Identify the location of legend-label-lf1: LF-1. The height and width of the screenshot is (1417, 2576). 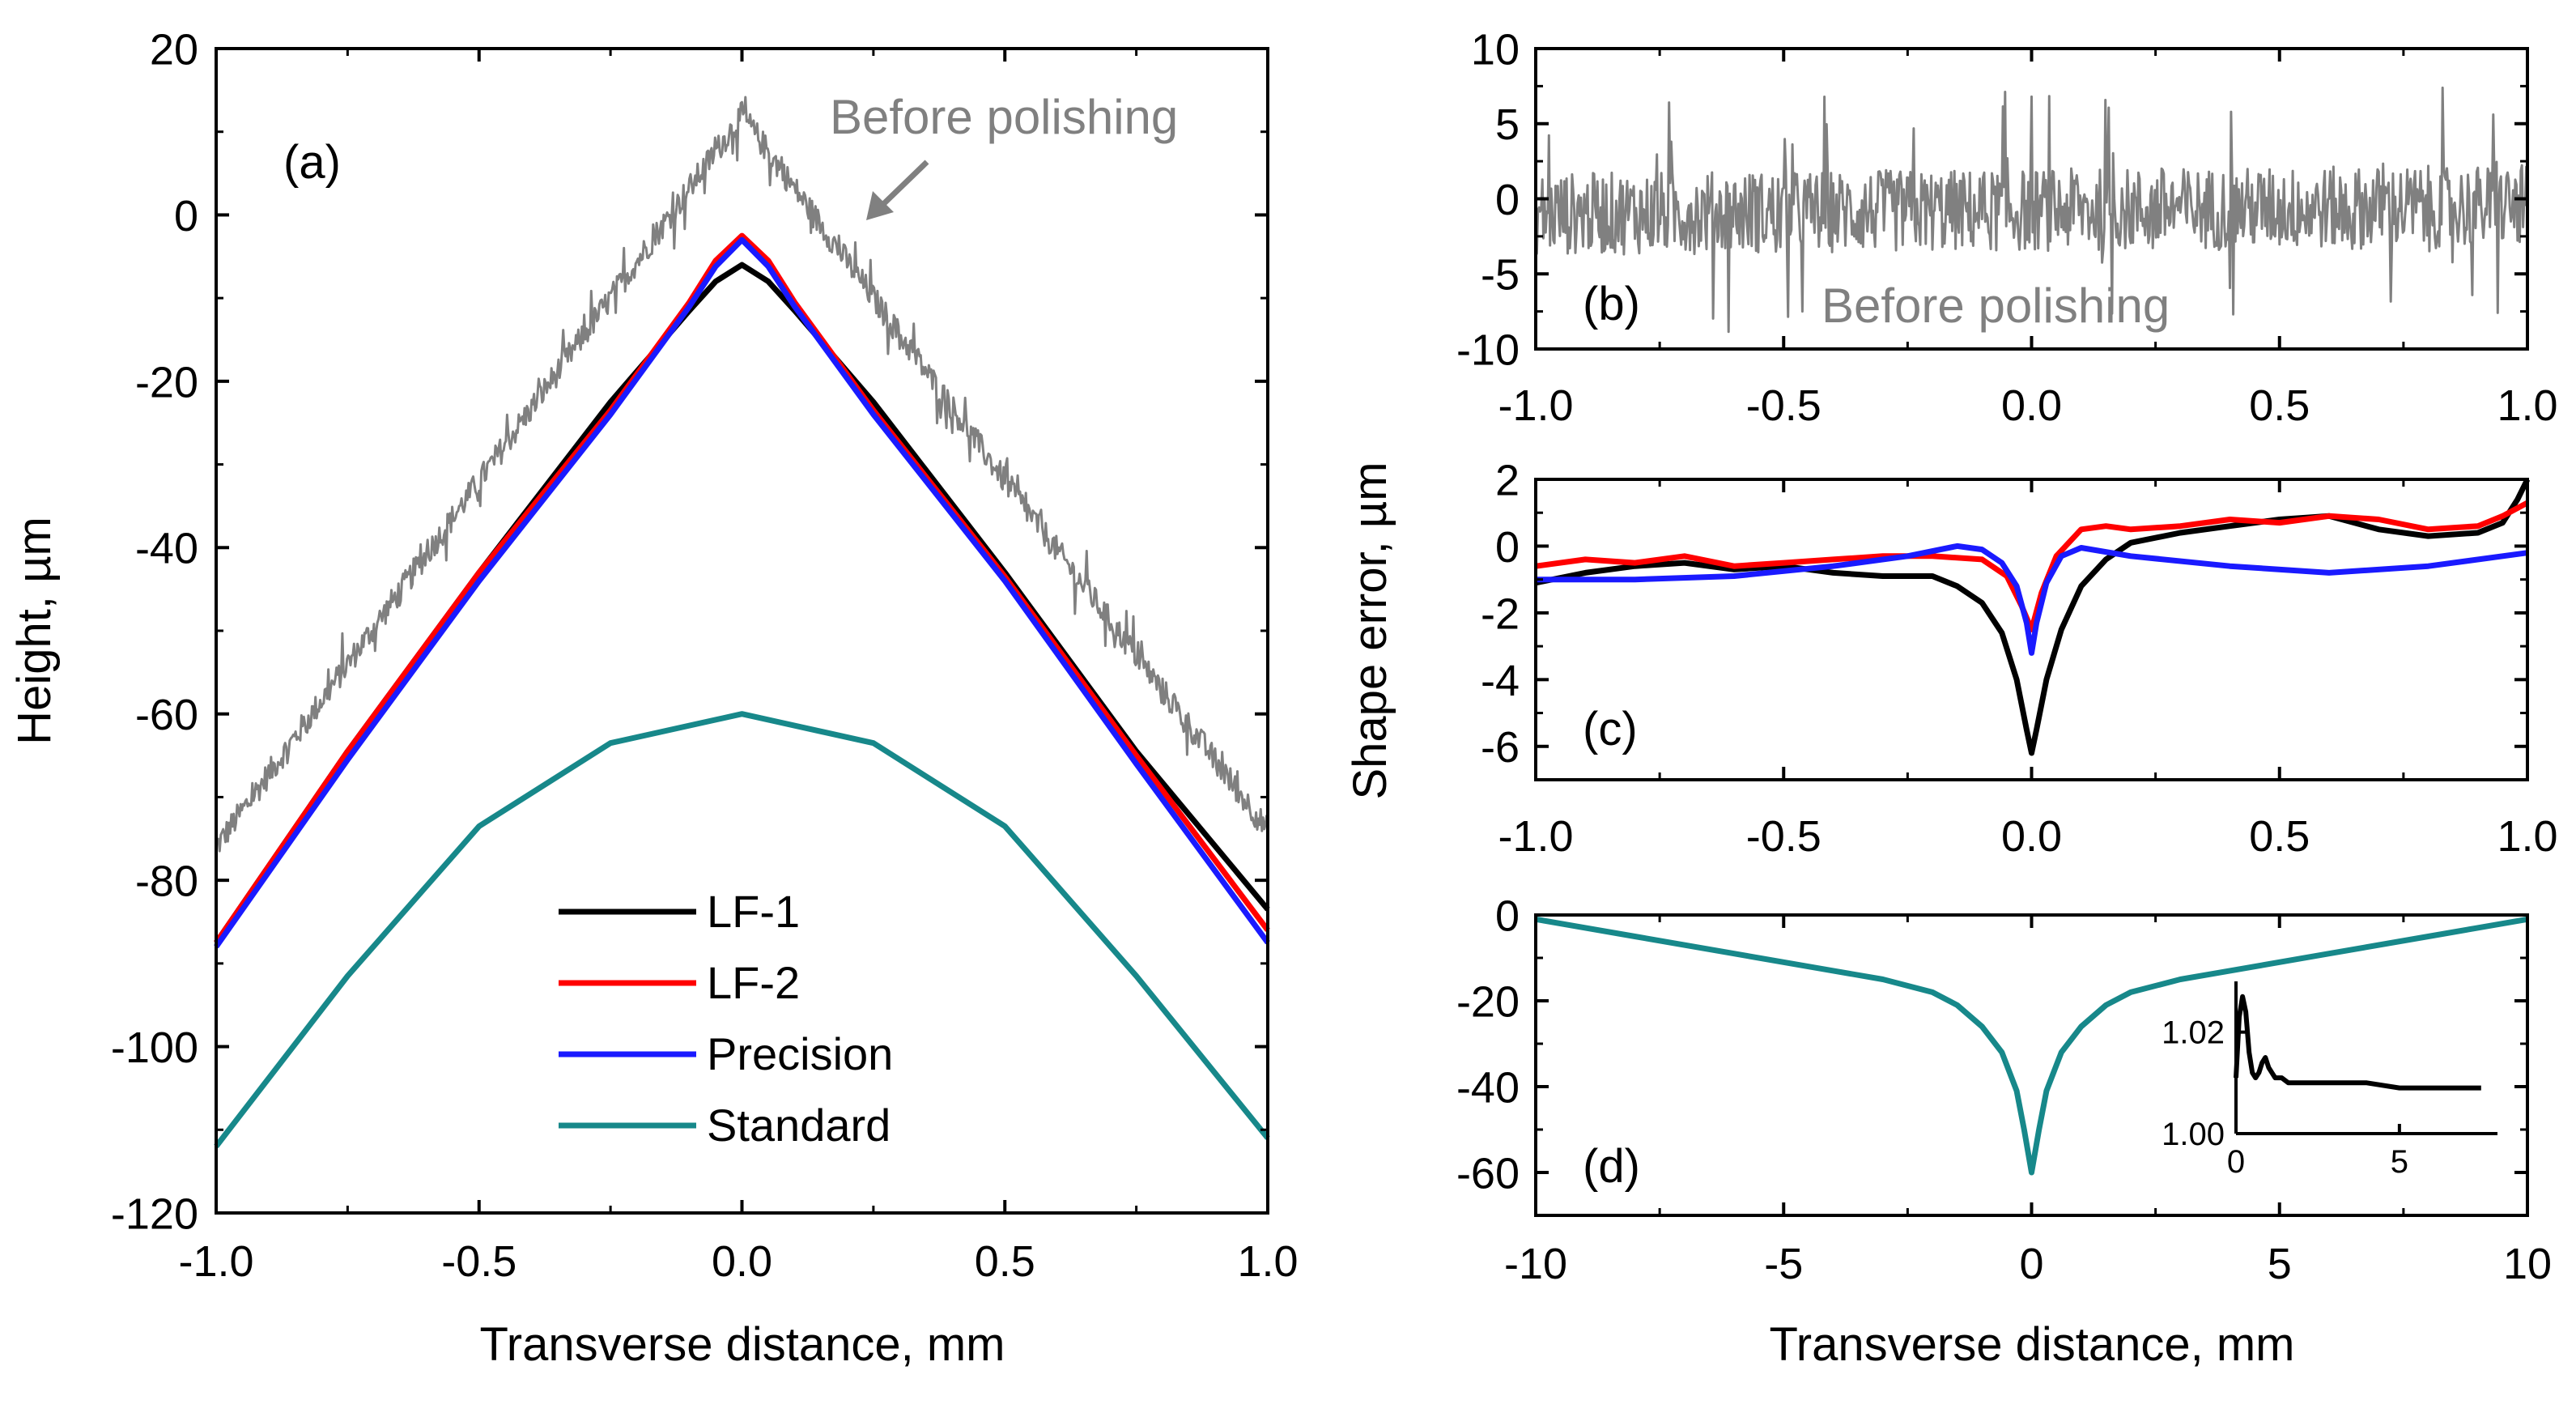
(753, 911).